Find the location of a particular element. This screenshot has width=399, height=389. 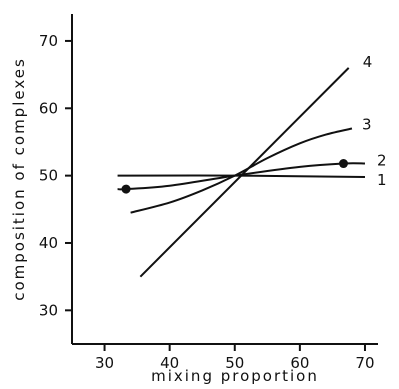

x-tick-label-30: 30 is located at coordinates (104, 363).